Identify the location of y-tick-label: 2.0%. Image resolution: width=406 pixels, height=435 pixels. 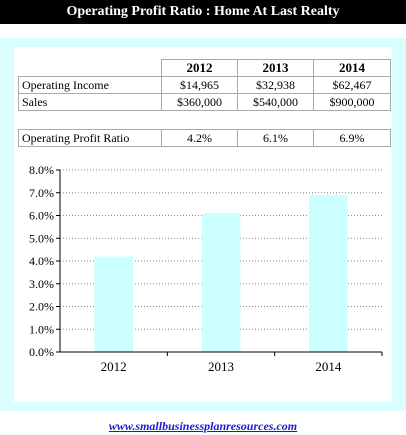
(41, 307).